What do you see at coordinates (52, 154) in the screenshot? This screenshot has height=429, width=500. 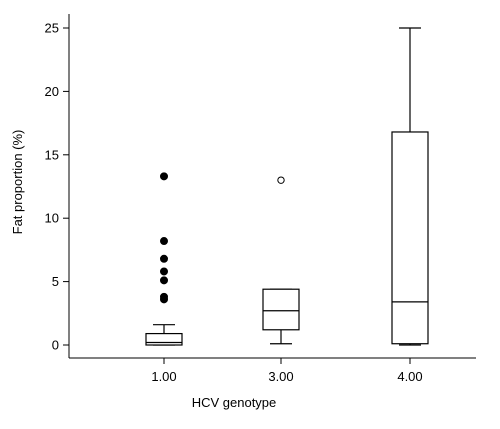 I see `y-tick-label: 15` at bounding box center [52, 154].